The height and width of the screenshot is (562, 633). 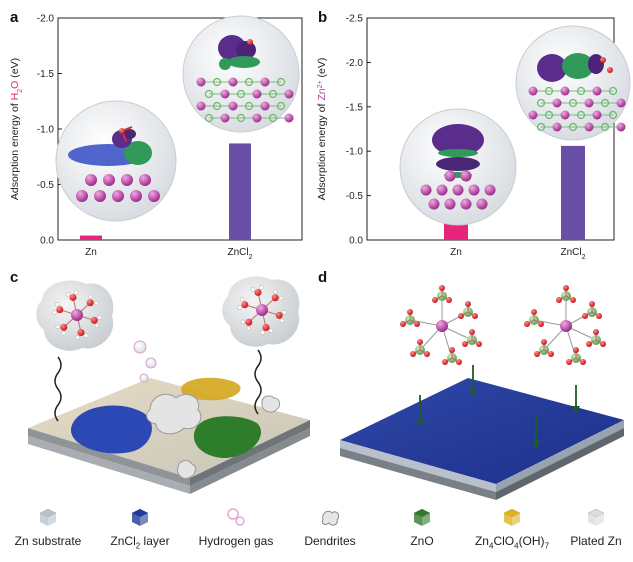 What do you see at coordinates (596, 517) in the screenshot?
I see `plated-zn-icon` at bounding box center [596, 517].